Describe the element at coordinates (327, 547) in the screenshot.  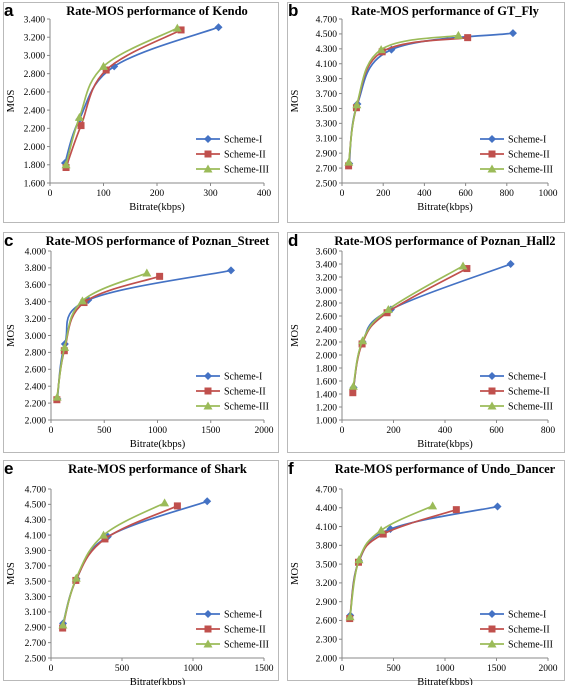
I see `y-tick-label: 3.800` at that location.